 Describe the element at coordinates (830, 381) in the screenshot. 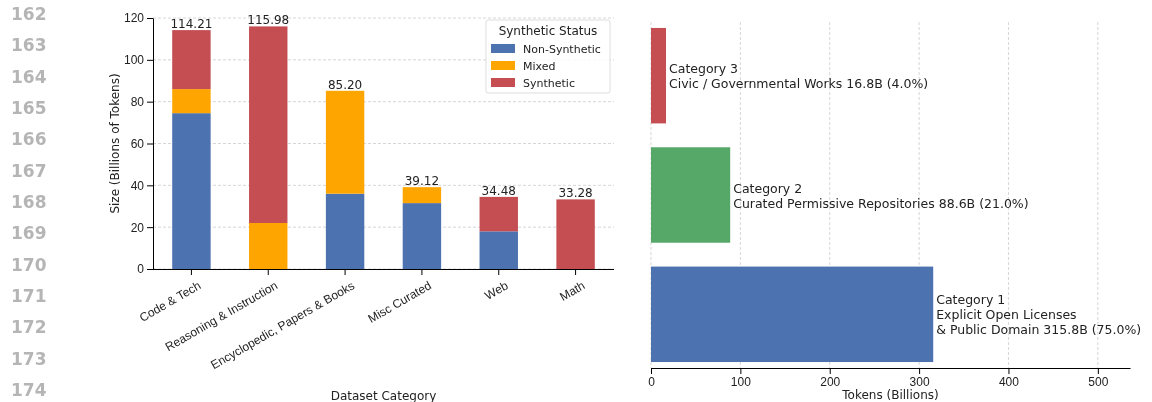

I see `x-tick-label: 200` at that location.